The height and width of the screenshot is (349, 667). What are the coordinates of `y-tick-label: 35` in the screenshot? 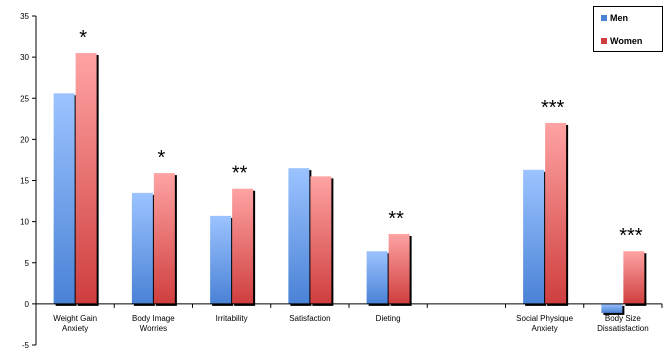 It's located at (24, 16).